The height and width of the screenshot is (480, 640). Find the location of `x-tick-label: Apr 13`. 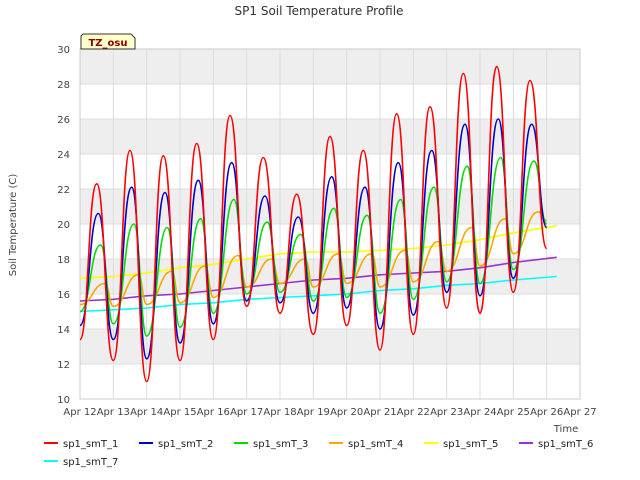

x-tick-label: Apr 13 is located at coordinates (113, 412).